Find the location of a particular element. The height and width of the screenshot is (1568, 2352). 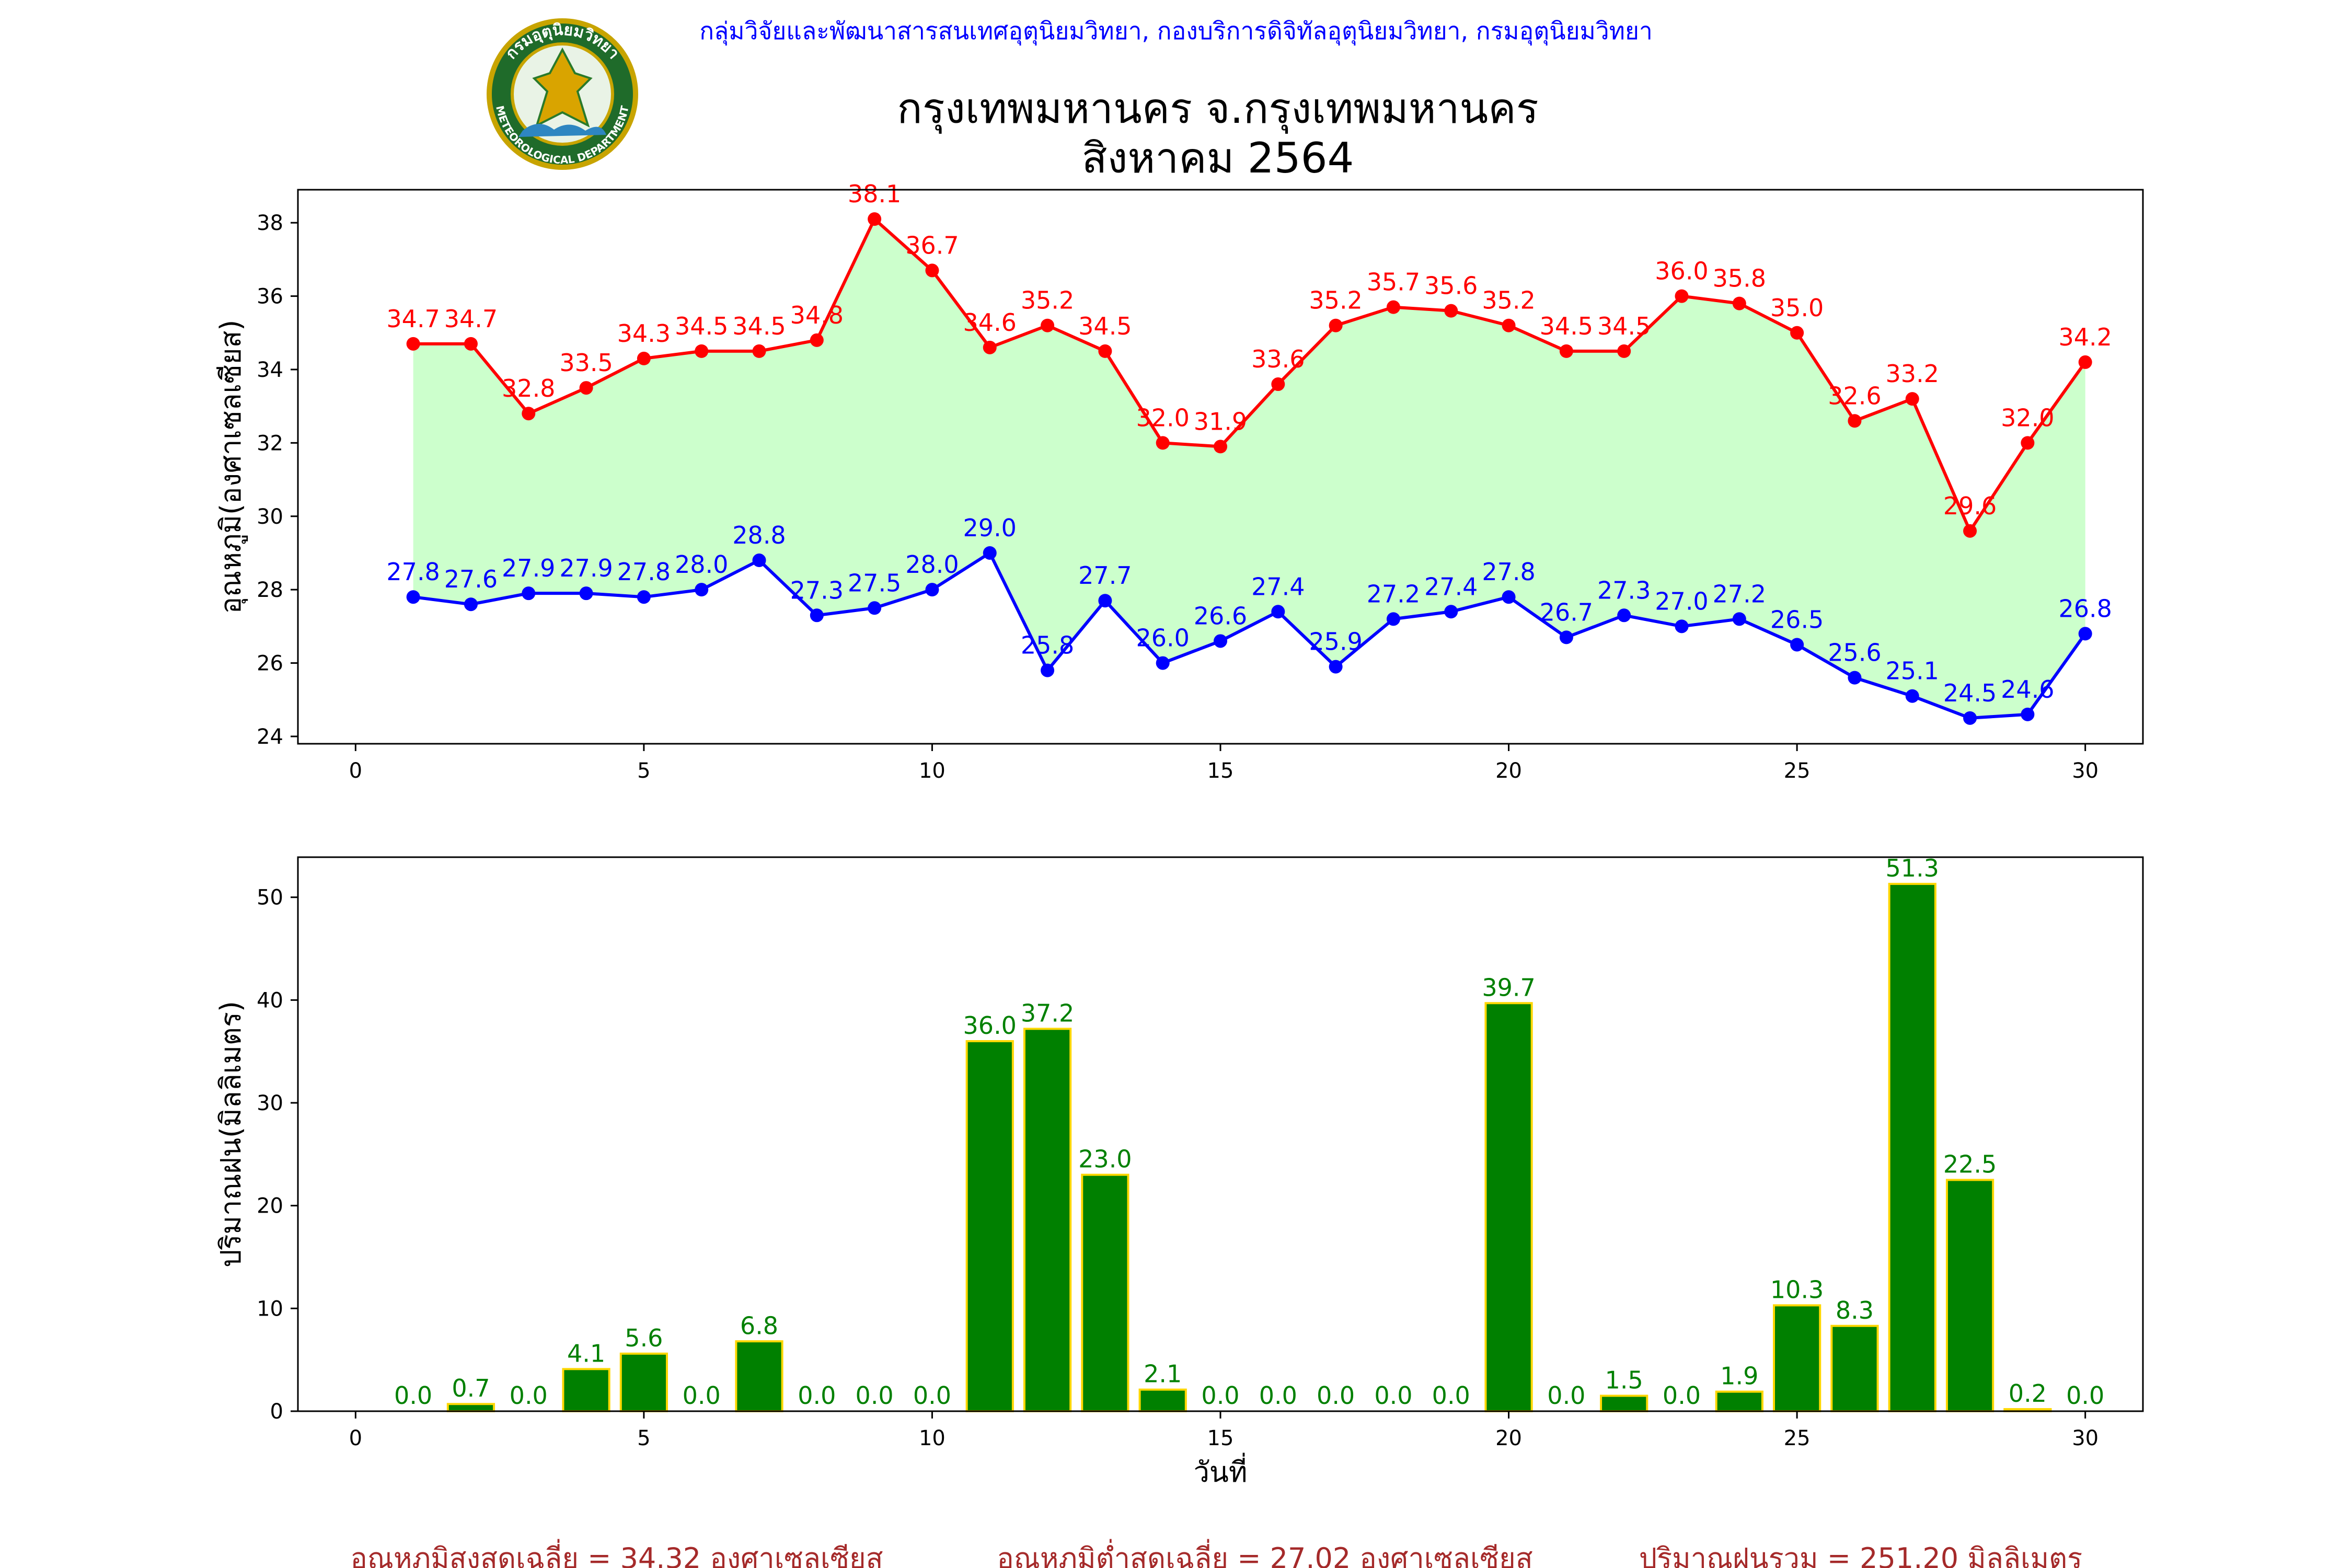

data-label-min: 27.8 is located at coordinates (644, 572).